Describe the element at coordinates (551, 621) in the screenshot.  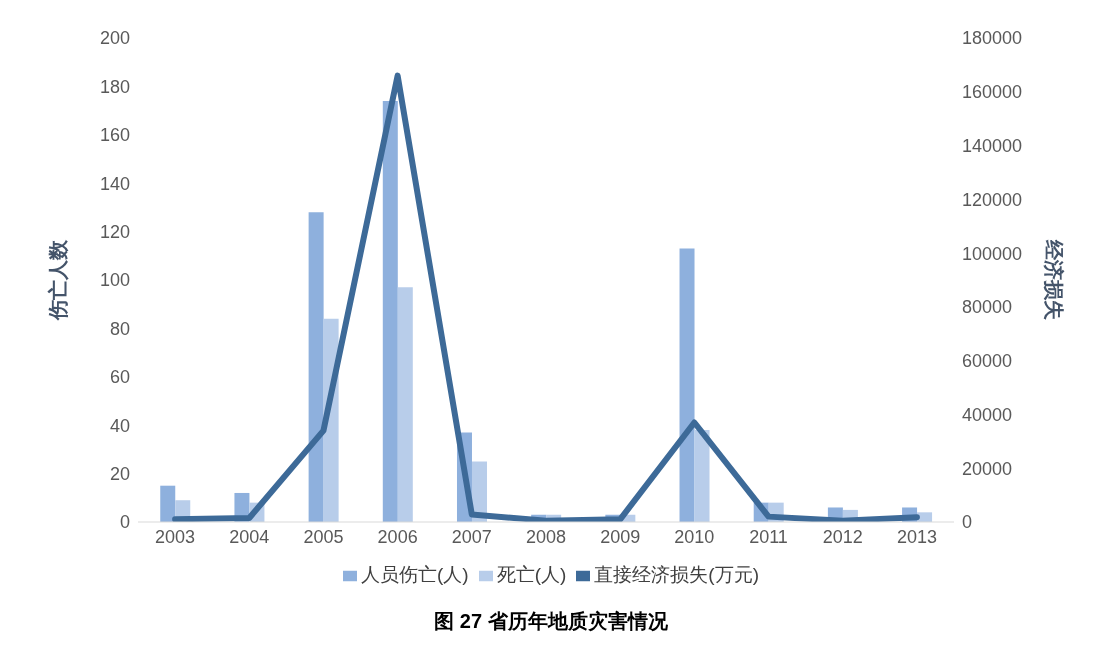
I see `text: 图 27 省历年地质灾害情况` at that location.